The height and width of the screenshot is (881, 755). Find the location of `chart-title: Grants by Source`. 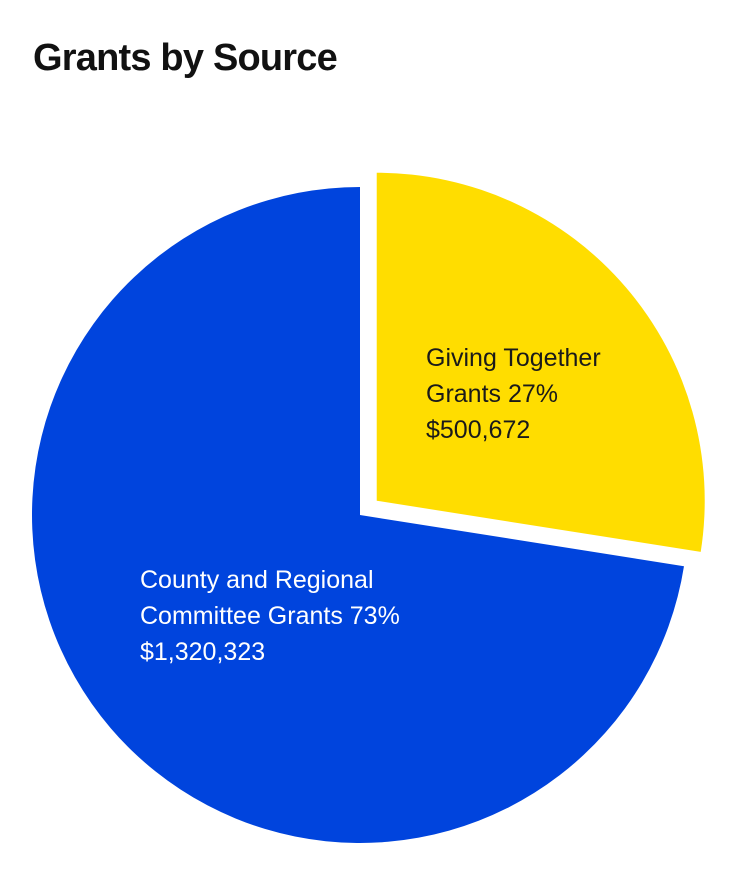

chart-title: Grants by Source is located at coordinates (185, 58).